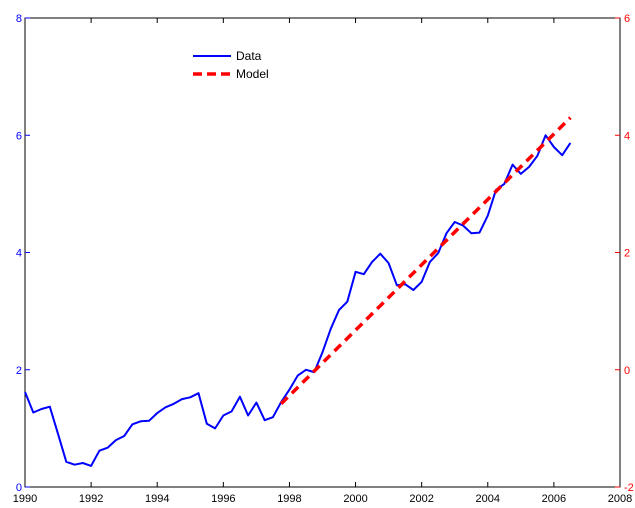 The image size is (635, 508). I want to click on x-tick-label: 1994, so click(157, 499).